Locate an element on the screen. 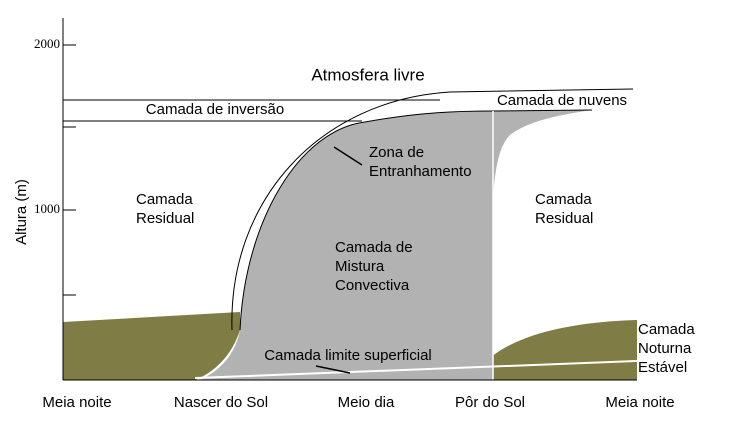 This screenshot has width=731, height=439. region-label: Camada de inversão is located at coordinates (215, 109).